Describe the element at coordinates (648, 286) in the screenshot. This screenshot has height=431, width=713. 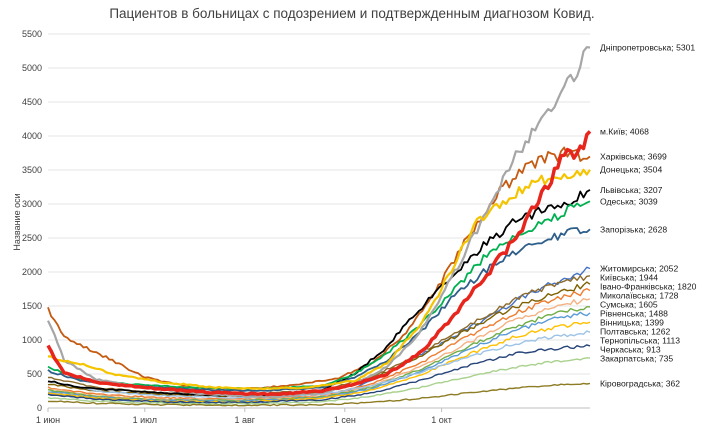
I see `series-label-Івано-Франківська: Івано-Франківська; 1820` at that location.